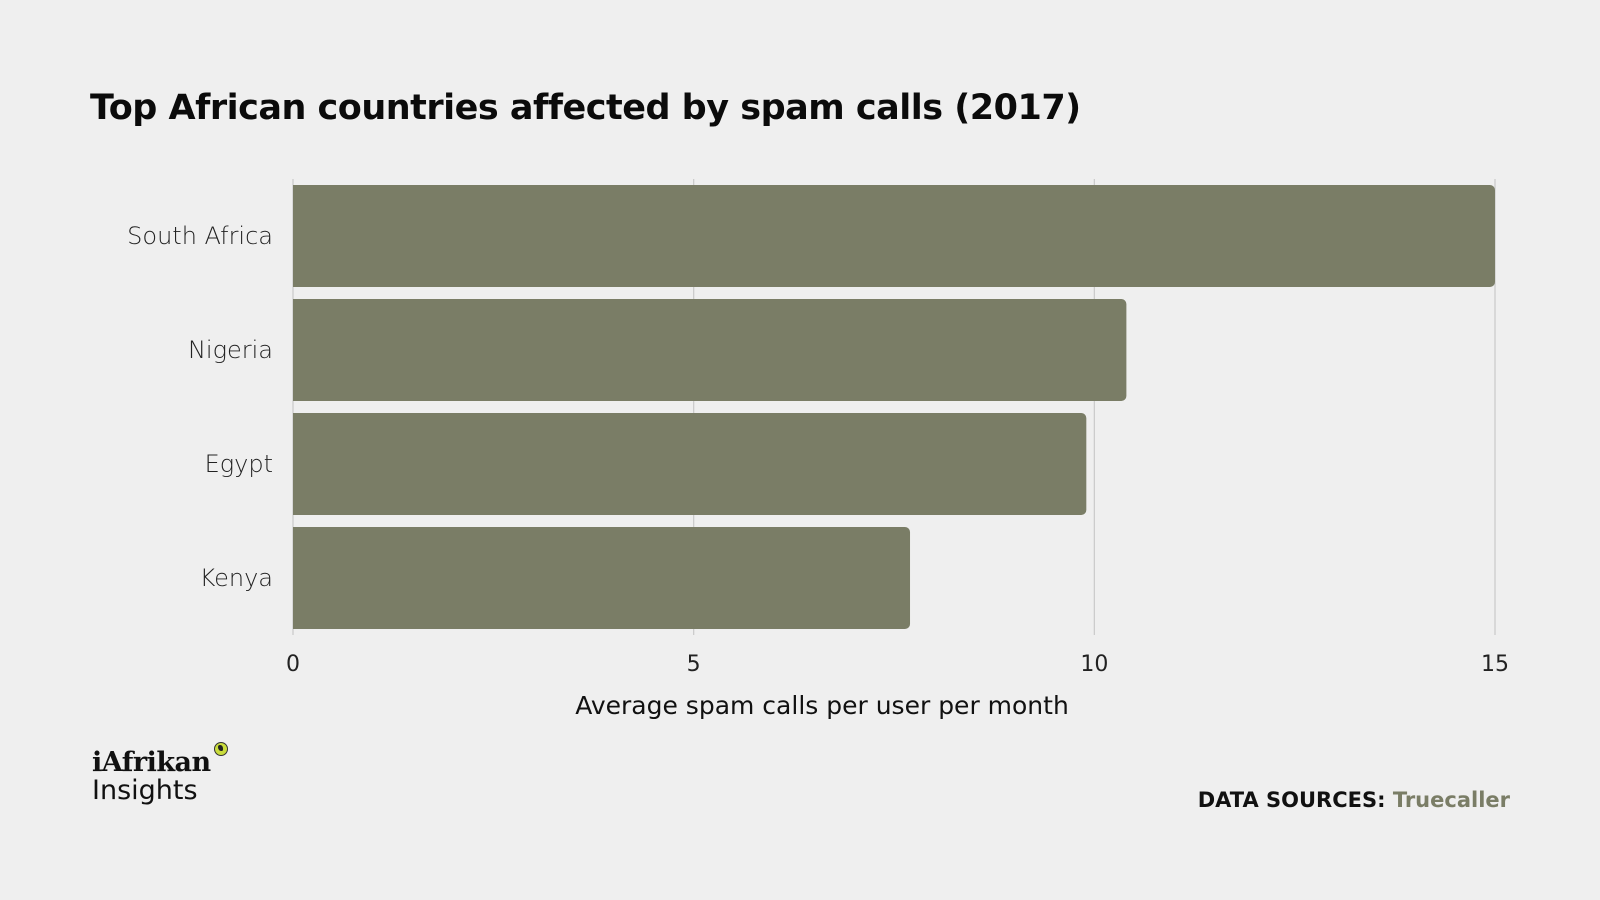 This screenshot has height=900, width=1600. Describe the element at coordinates (200, 236) in the screenshot. I see `category-label: South Africa` at that location.